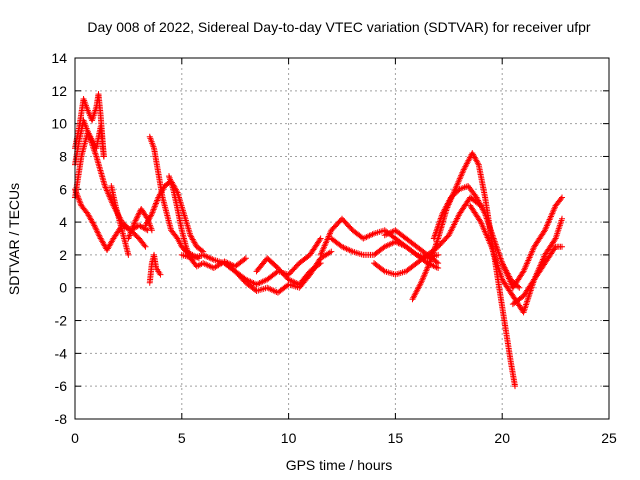  What do you see at coordinates (63, 288) in the screenshot?
I see `y-tick-label: 0` at bounding box center [63, 288].